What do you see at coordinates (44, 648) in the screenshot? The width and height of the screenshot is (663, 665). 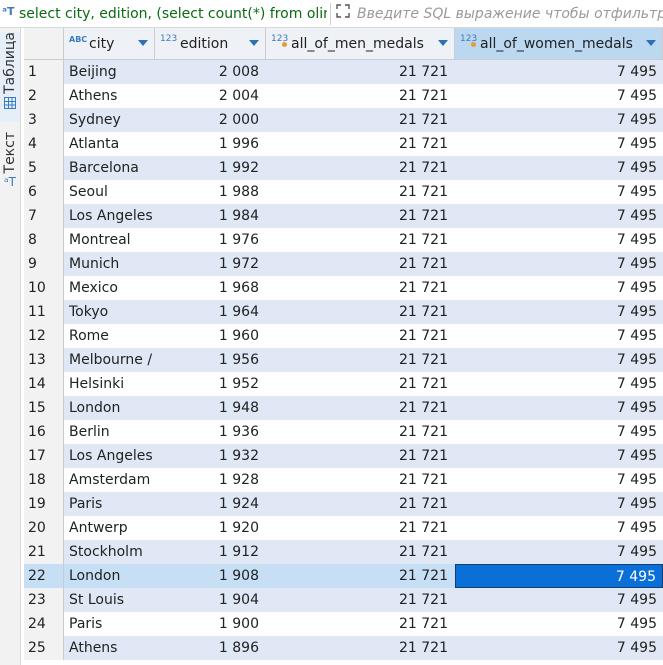 I see `row-number: 25` at bounding box center [44, 648].